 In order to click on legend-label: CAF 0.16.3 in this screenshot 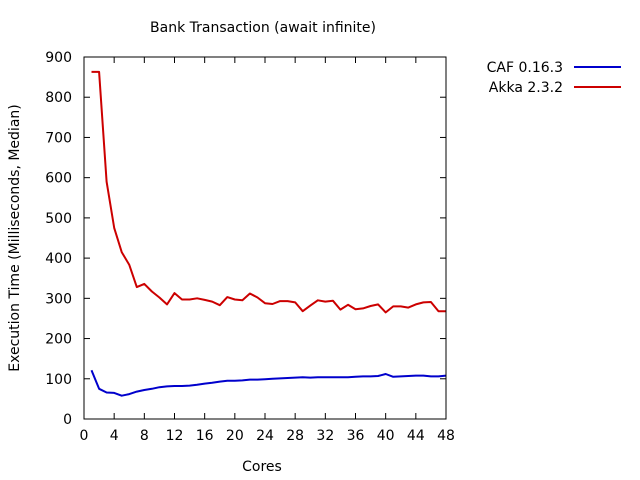, I will do `click(525, 68)`.